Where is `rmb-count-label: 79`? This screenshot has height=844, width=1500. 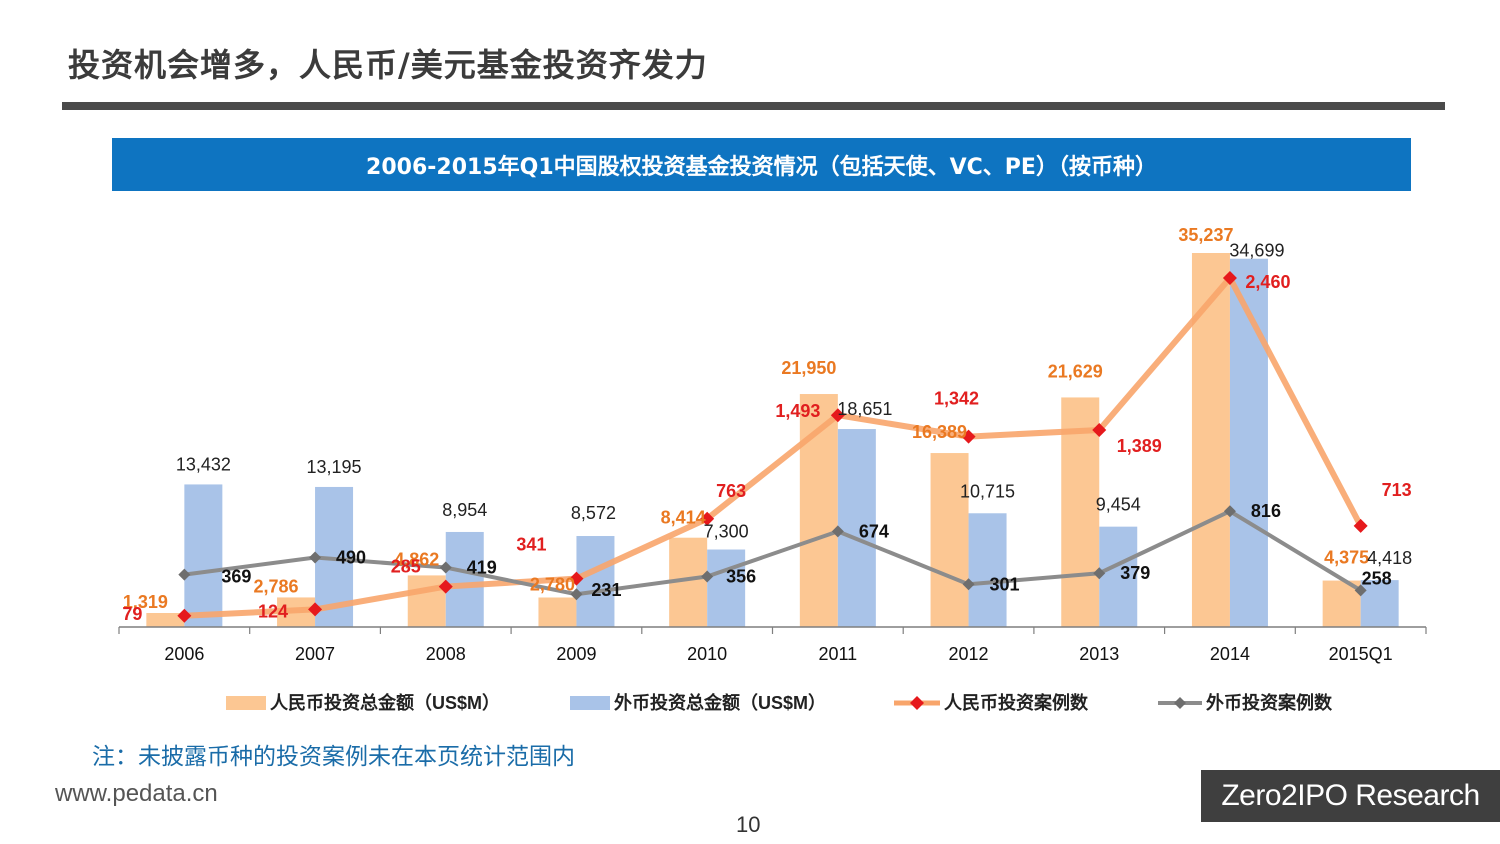
rmb-count-label: 79 is located at coordinates (132, 614).